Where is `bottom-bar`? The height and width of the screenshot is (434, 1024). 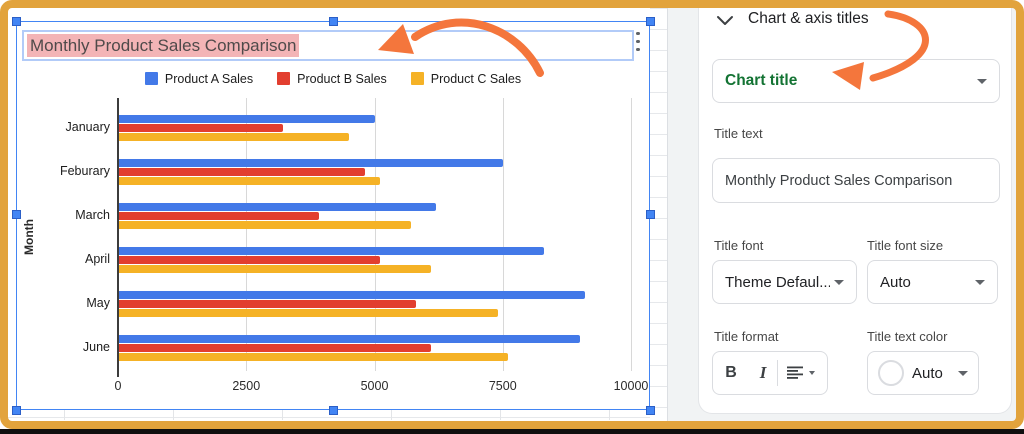
bottom-bar is located at coordinates (512, 431).